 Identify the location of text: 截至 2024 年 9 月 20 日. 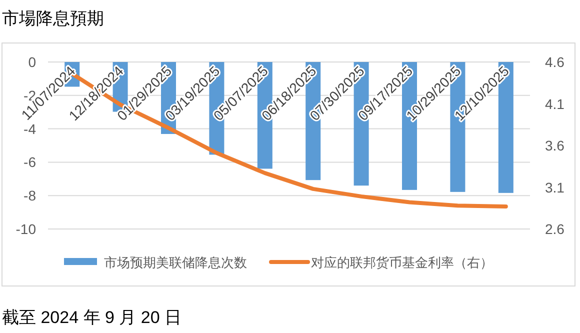
(92, 317).